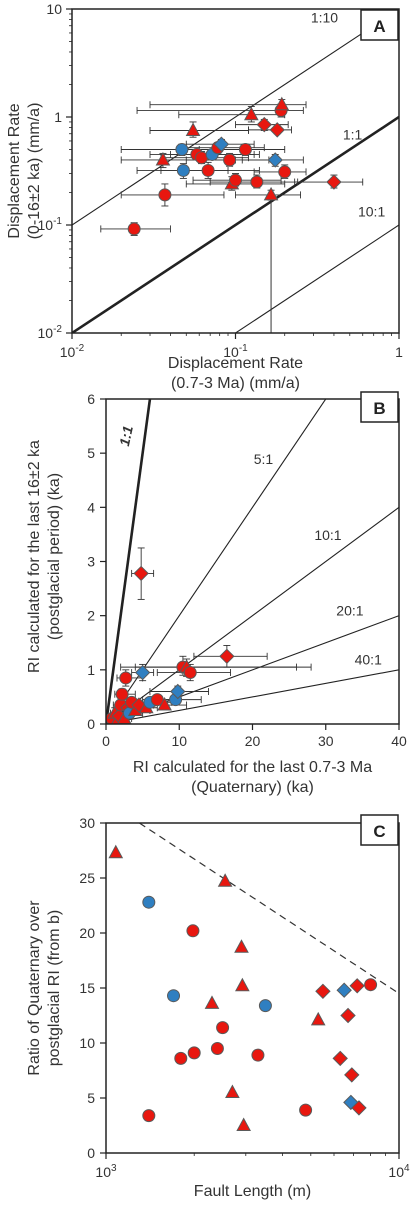 The width and height of the screenshot is (415, 1216). I want to click on y-tick-label: 10, so click(87, 1043).